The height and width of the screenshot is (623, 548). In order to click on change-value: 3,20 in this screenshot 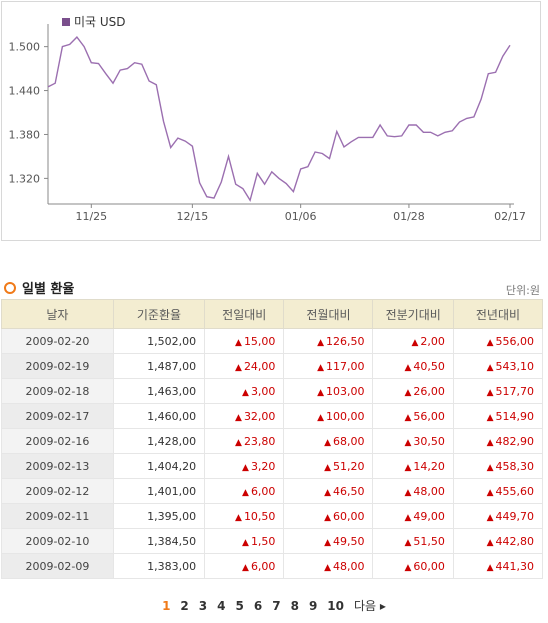, I will do `click(263, 466)`.